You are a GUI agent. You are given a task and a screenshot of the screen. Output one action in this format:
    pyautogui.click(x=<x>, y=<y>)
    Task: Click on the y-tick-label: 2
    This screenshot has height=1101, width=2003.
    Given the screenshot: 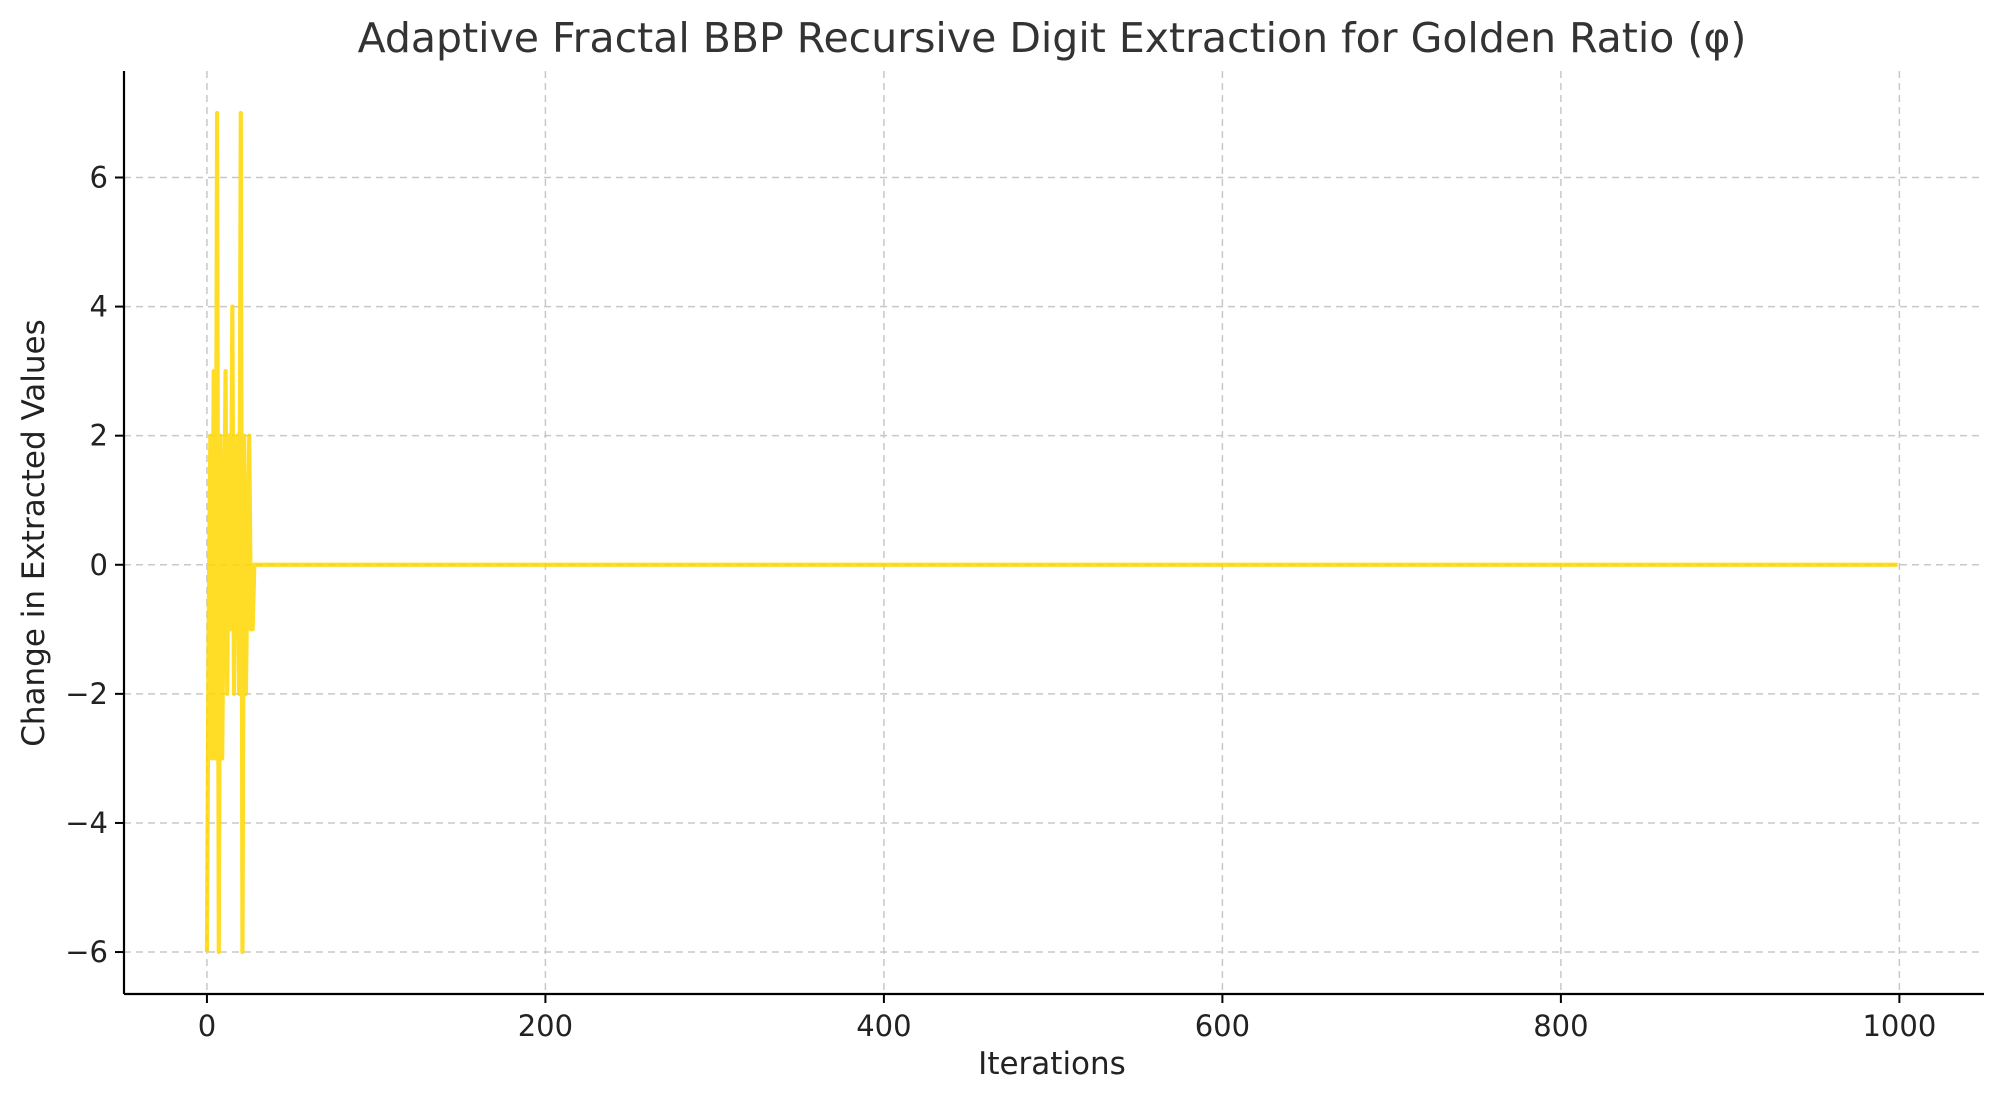 What is the action you would take?
    pyautogui.click(x=99, y=436)
    